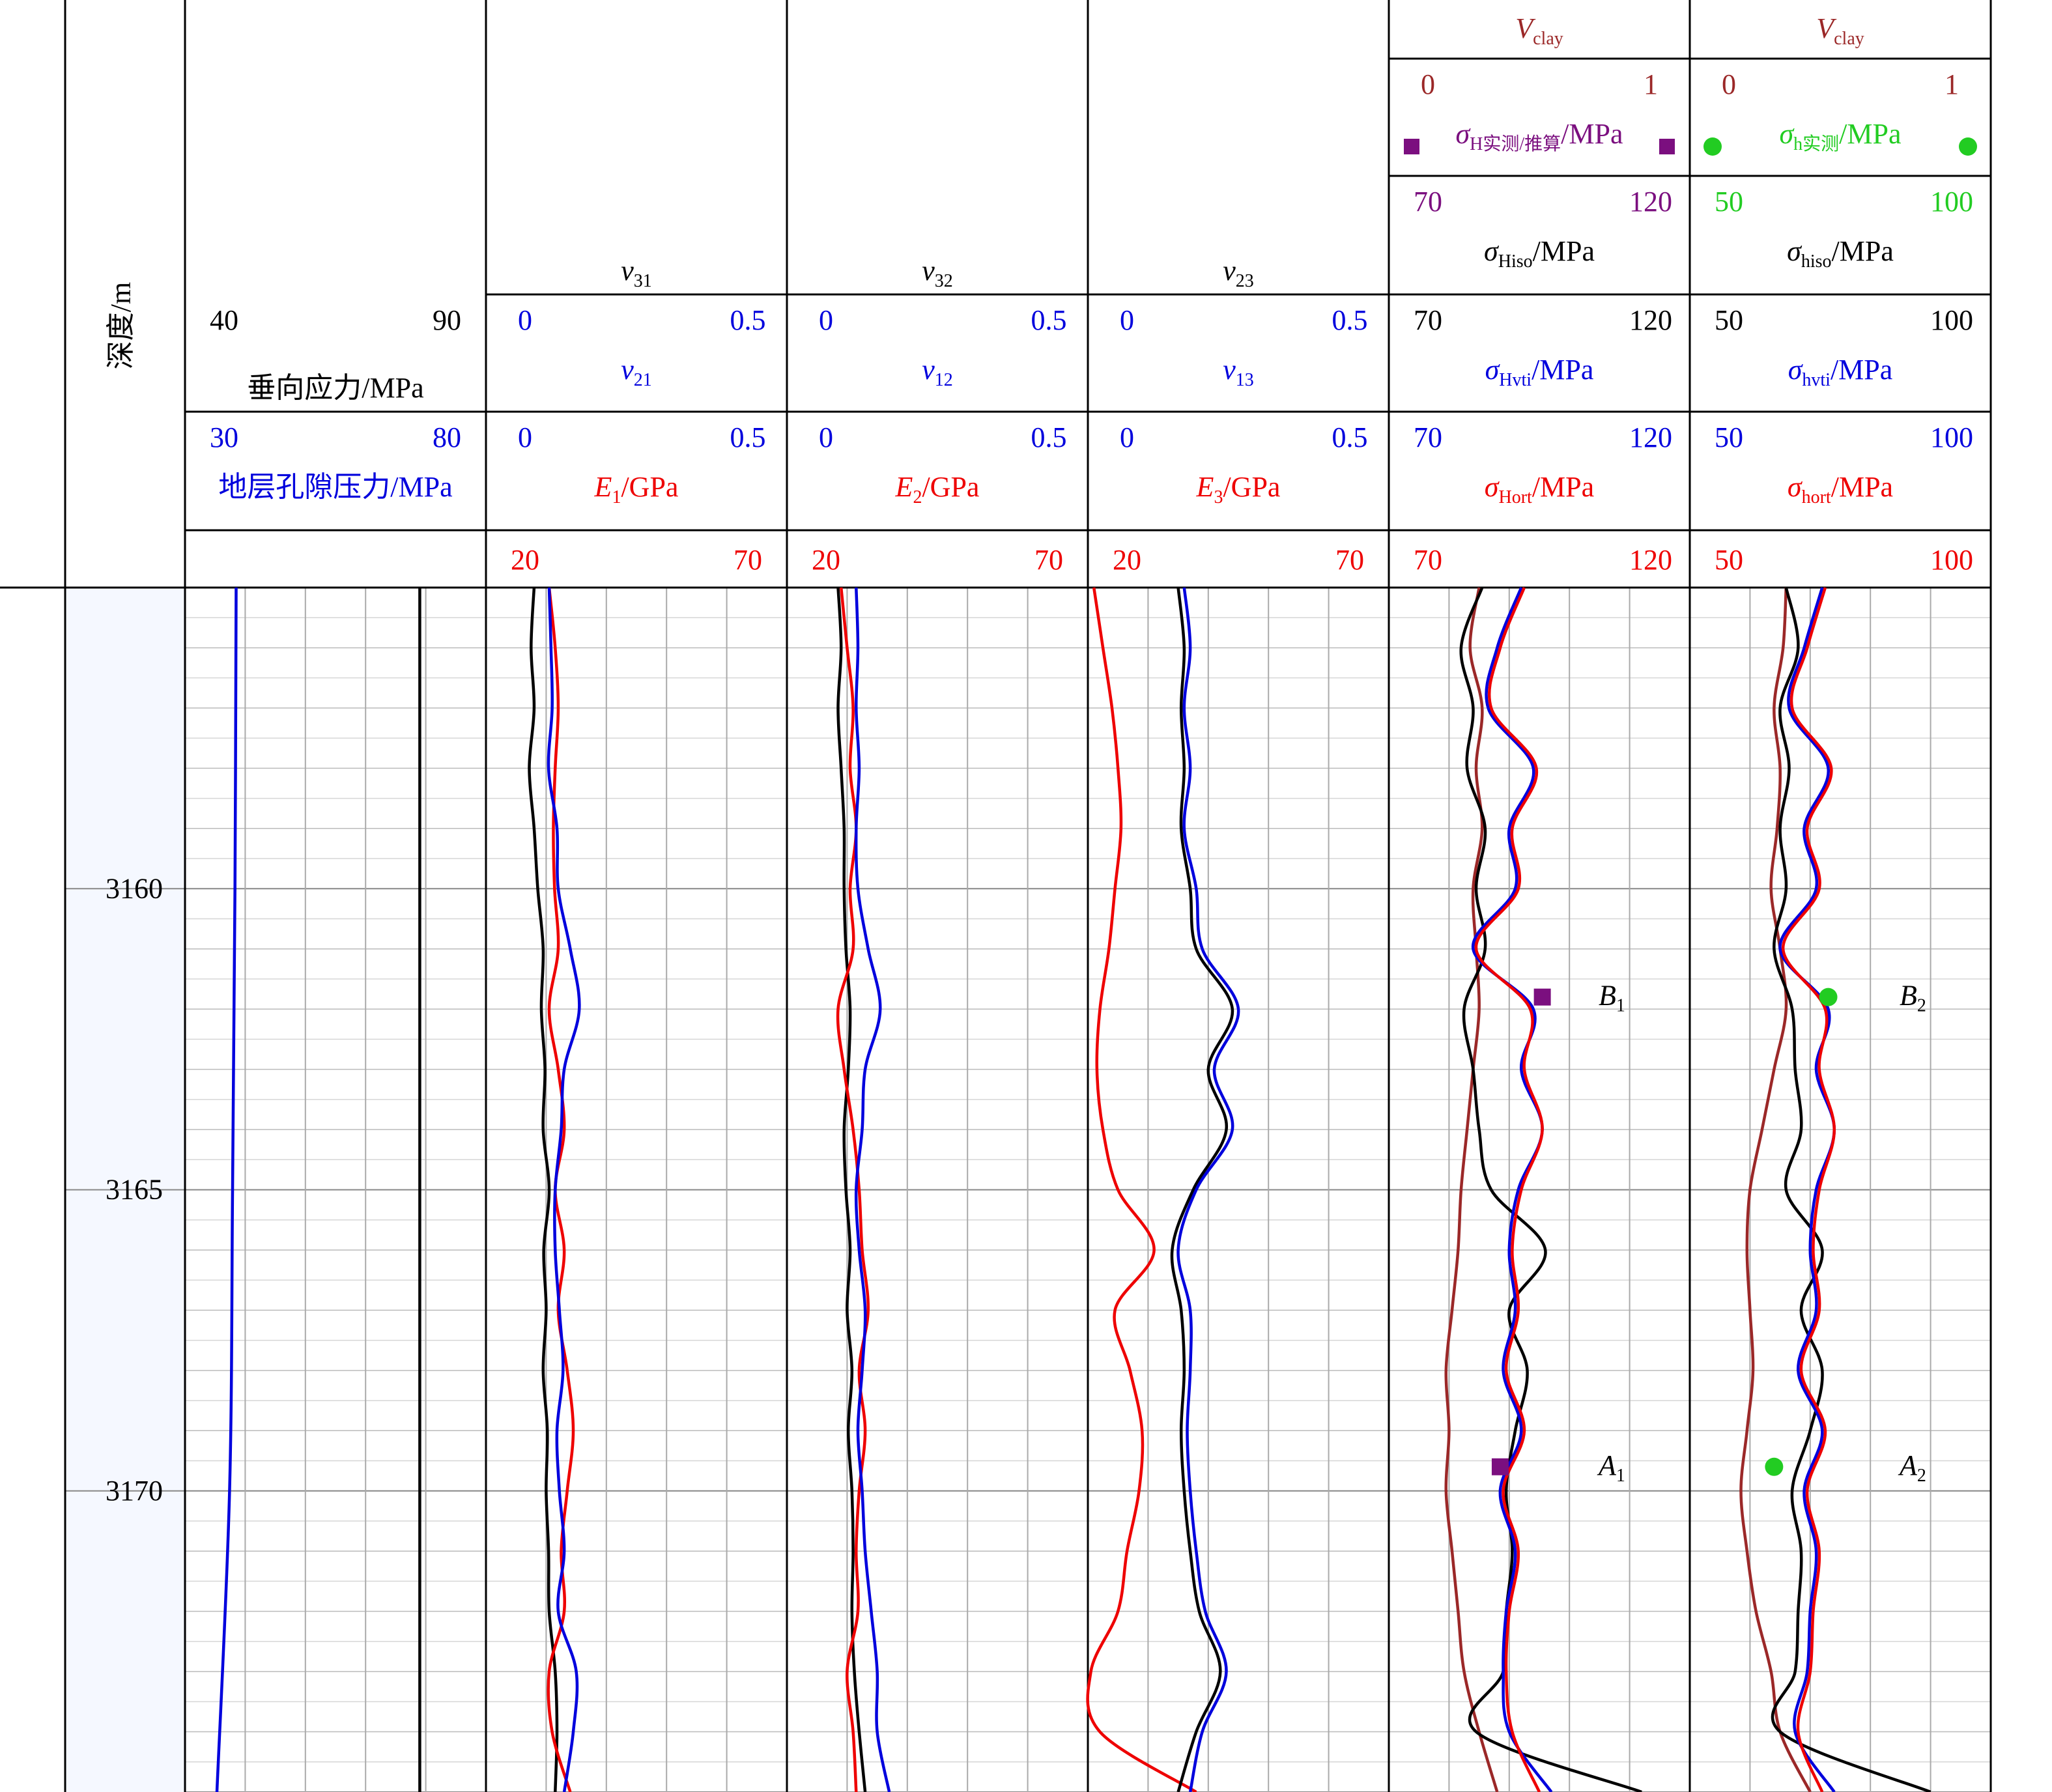 This screenshot has height=1792, width=2052. I want to click on label-subscript: 23, so click(1245, 281).